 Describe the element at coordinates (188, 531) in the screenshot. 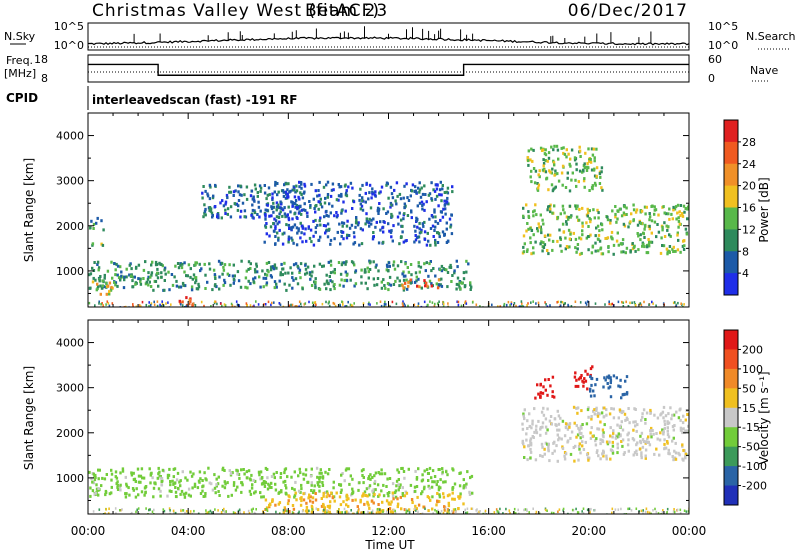

I see `x-tick-label: 04:00` at that location.